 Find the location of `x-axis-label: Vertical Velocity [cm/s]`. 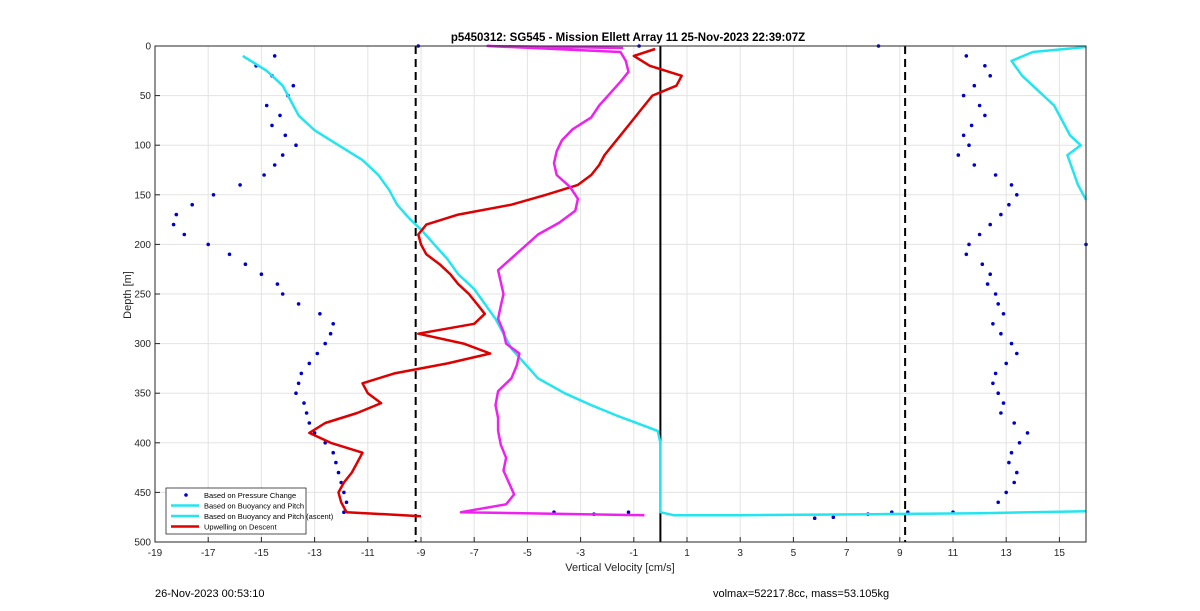

x-axis-label: Vertical Velocity [cm/s] is located at coordinates (619, 568).